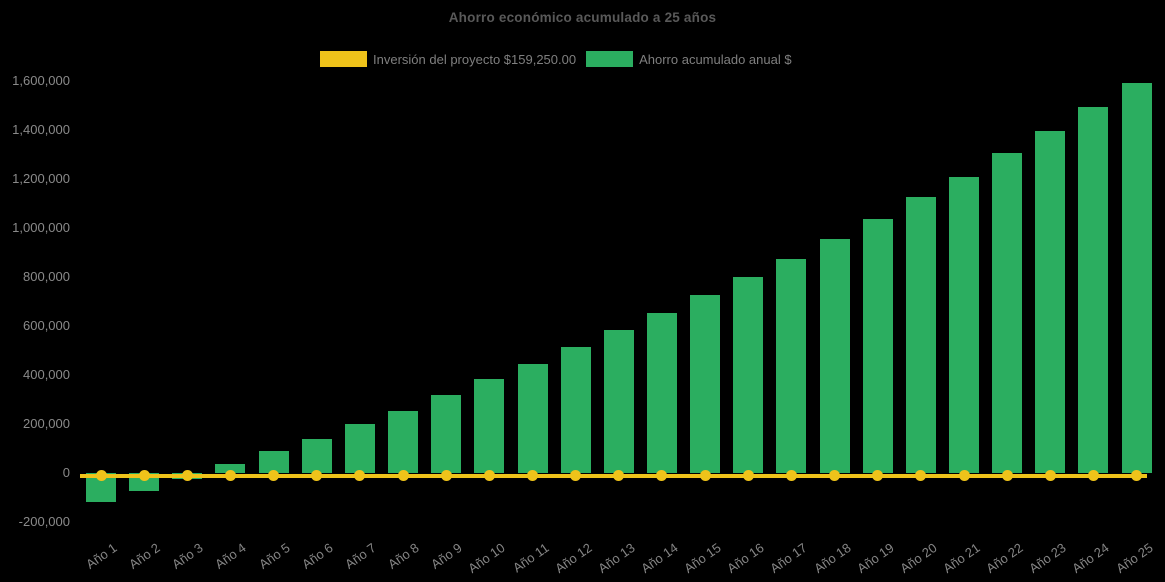  I want to click on chart-title: Ahorro económico acumulado a 25 años, so click(582, 17).